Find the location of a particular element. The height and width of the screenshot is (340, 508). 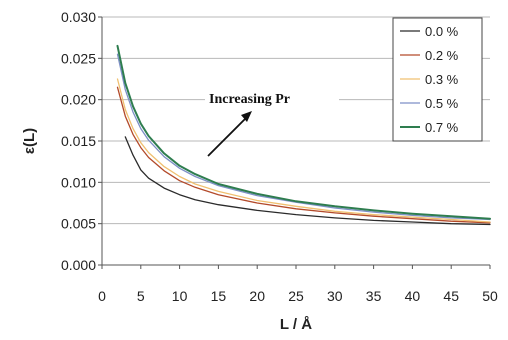

y-tick-label: 0.030 is located at coordinates (78, 17).